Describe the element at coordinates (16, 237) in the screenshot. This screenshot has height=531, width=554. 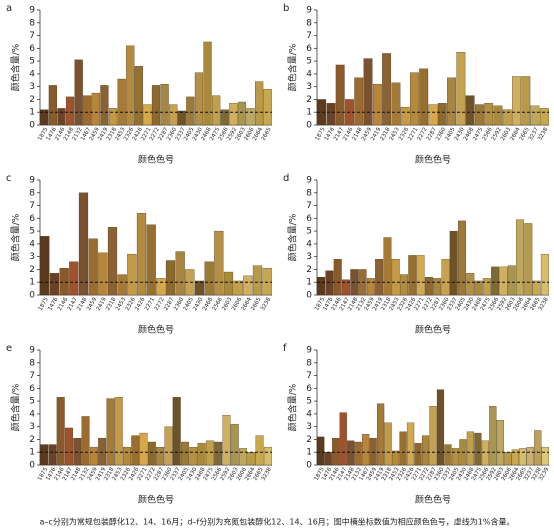
I see `y-axis-label: 颜色含量/%` at that location.